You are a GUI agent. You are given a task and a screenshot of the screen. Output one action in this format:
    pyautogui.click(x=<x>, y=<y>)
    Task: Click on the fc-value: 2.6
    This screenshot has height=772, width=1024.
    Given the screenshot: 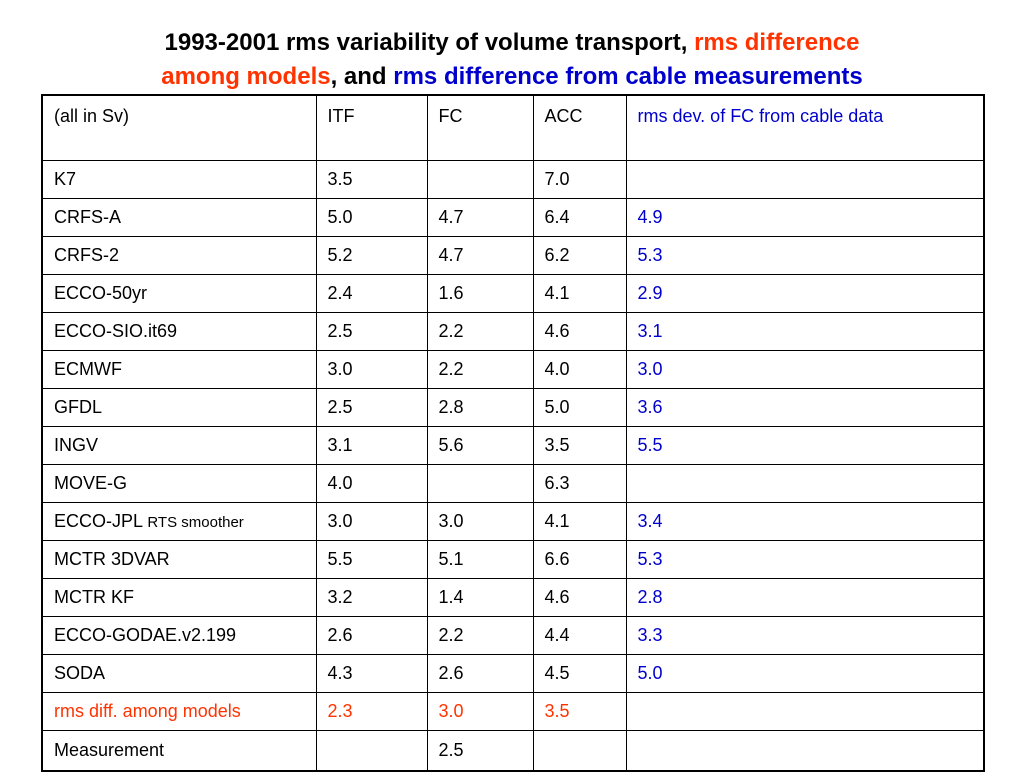 What is the action you would take?
    pyautogui.click(x=480, y=673)
    